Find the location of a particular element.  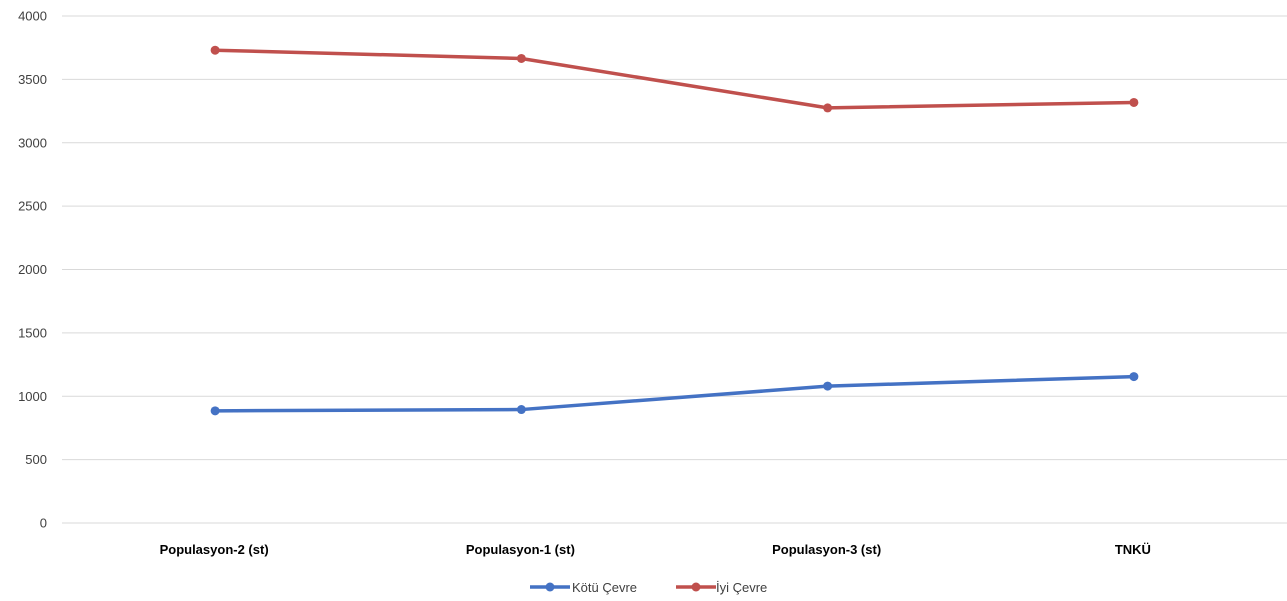

legend-label: İyi Çevre is located at coordinates (741, 587).